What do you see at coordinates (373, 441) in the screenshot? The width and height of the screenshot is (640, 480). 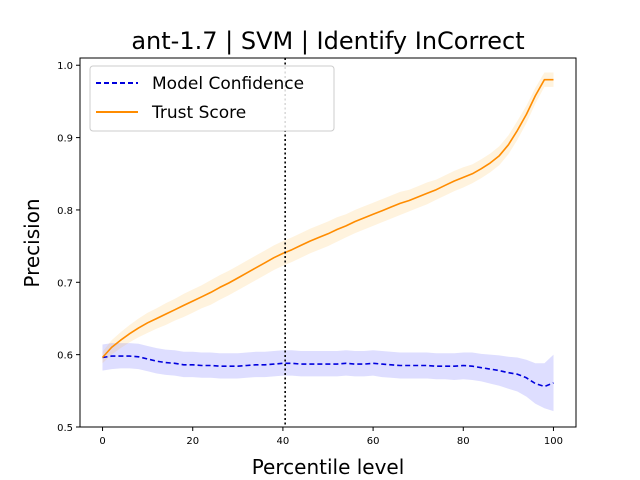 I see `x-tick-label-60: 60` at bounding box center [373, 441].